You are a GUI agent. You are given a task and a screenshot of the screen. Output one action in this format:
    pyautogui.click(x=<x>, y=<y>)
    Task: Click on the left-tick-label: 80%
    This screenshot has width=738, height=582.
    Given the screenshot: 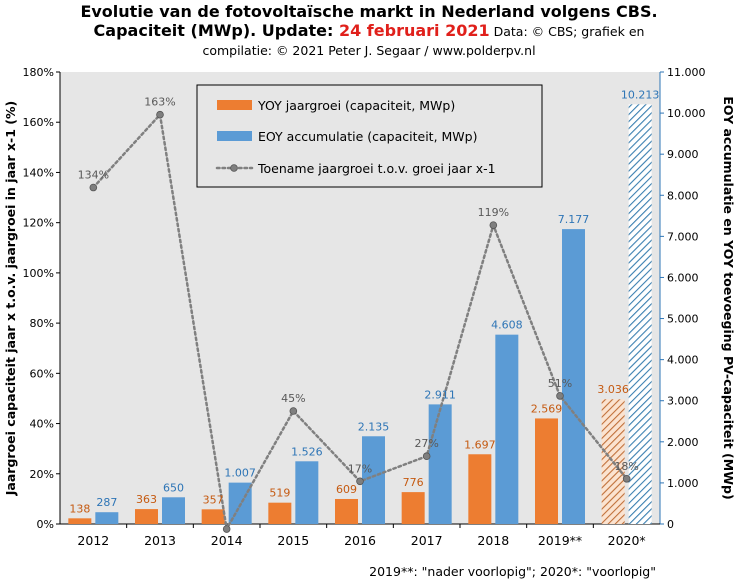 What is the action you would take?
    pyautogui.click(x=42, y=323)
    